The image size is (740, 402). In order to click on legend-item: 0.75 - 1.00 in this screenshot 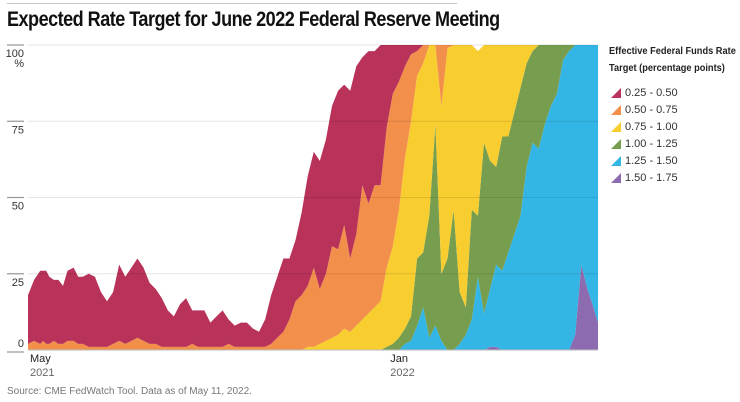, I will do `click(674, 126)`.